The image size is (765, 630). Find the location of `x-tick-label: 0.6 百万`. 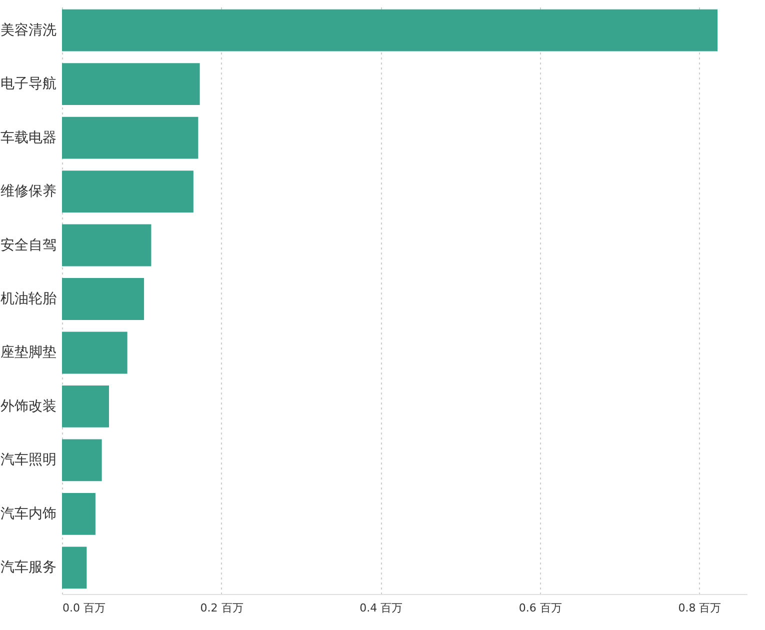

x-tick-label: 0.6 百万 is located at coordinates (540, 608).